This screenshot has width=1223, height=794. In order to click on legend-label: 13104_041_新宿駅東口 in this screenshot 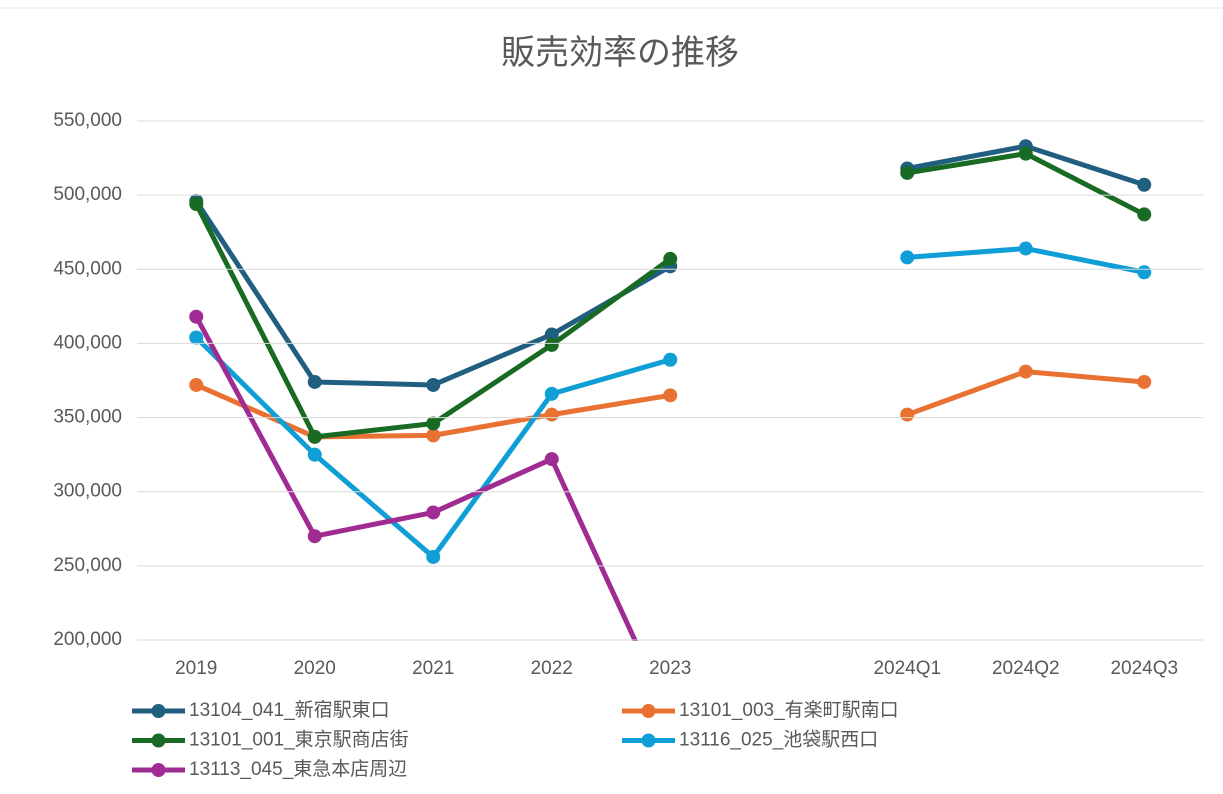, I will do `click(289, 710)`.